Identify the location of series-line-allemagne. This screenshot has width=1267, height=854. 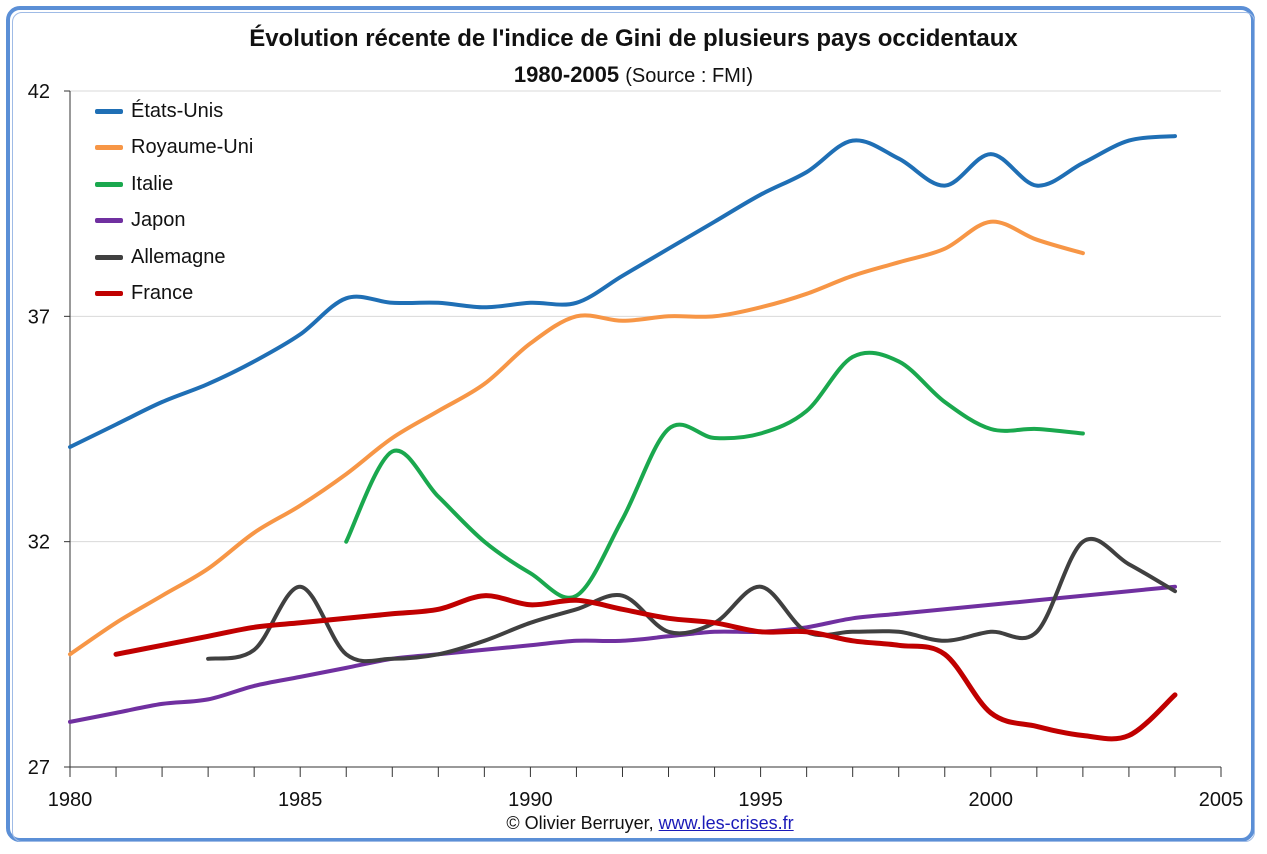
(691, 600).